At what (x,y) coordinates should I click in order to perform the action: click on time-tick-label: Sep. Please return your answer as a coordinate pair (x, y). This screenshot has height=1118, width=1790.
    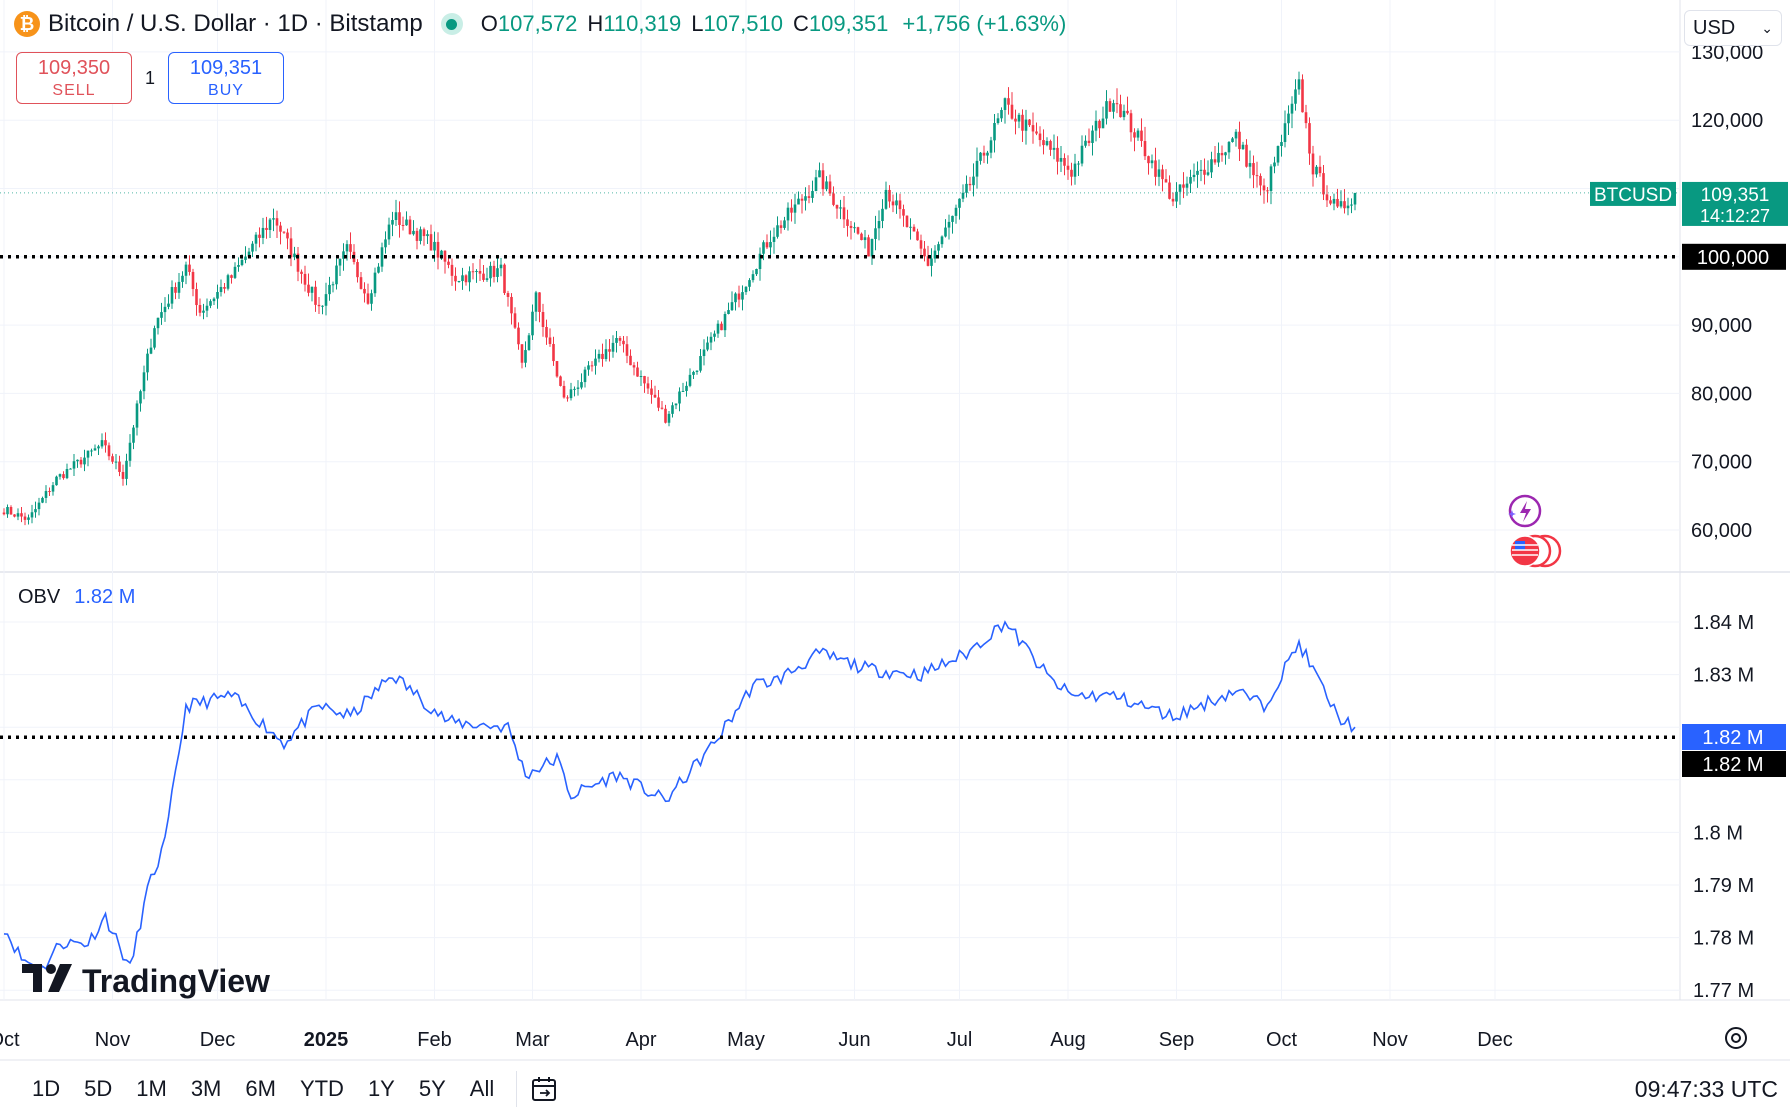
    Looking at the image, I should click on (1177, 1040).